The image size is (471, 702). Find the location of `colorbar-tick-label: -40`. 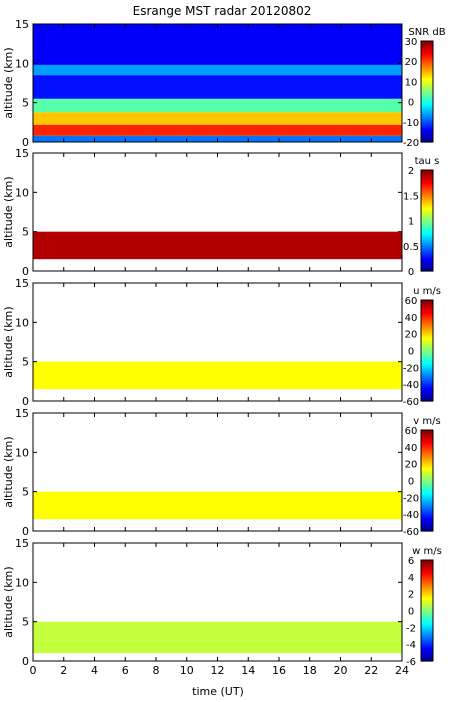

colorbar-tick-label: -40 is located at coordinates (411, 385).